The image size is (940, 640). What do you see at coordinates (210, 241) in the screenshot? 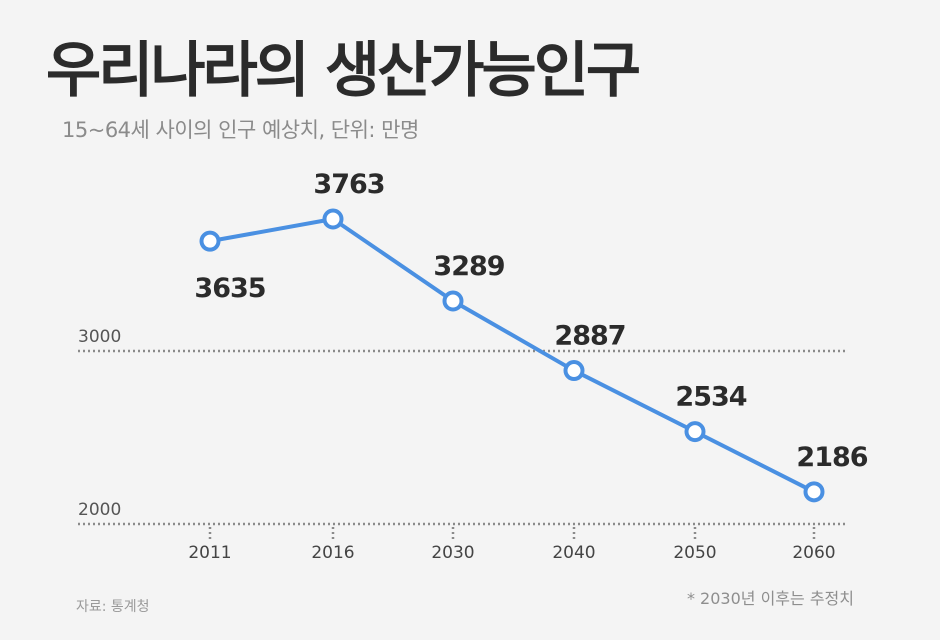
I see `data-point-2011` at bounding box center [210, 241].